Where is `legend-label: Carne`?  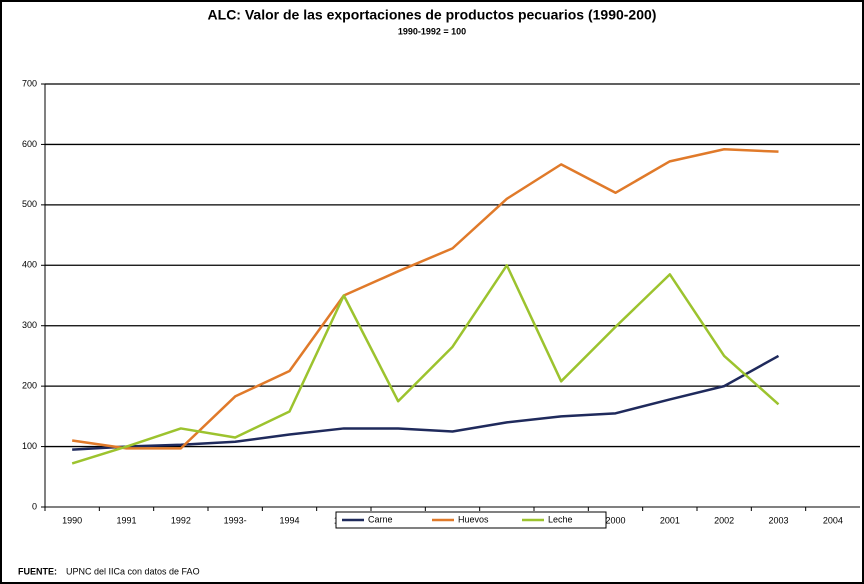 legend-label: Carne is located at coordinates (380, 519).